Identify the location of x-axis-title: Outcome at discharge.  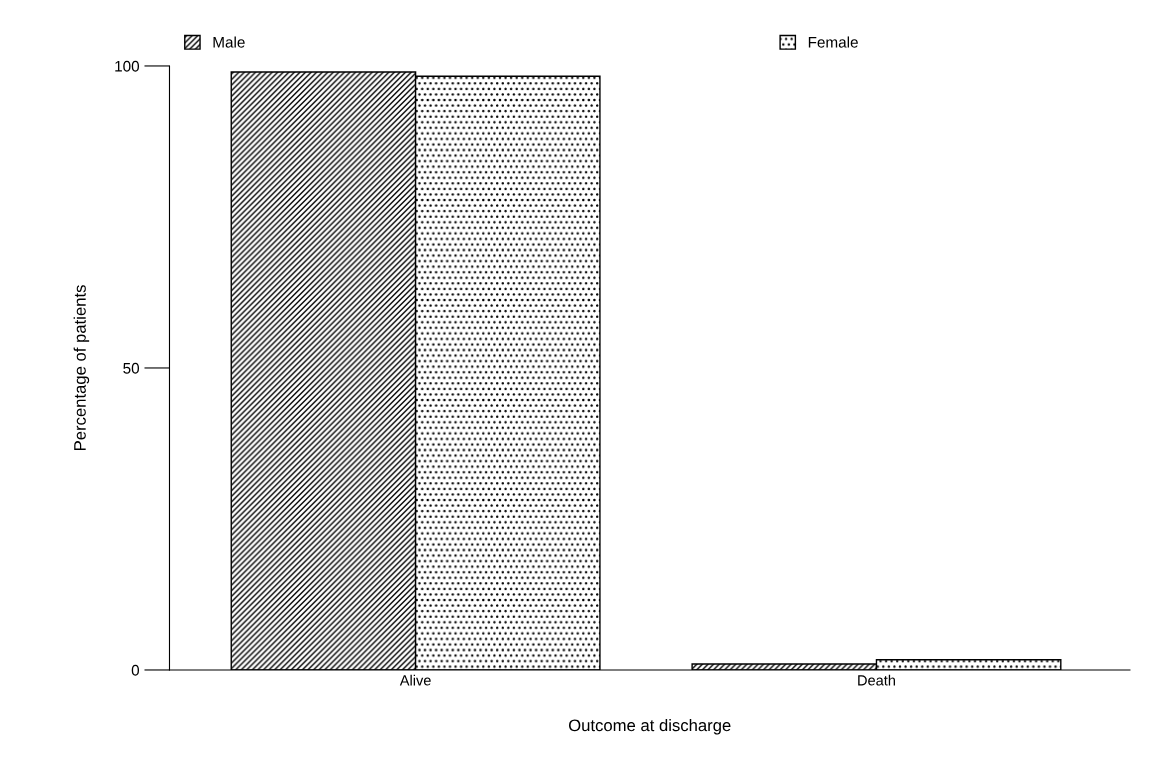
(649, 726).